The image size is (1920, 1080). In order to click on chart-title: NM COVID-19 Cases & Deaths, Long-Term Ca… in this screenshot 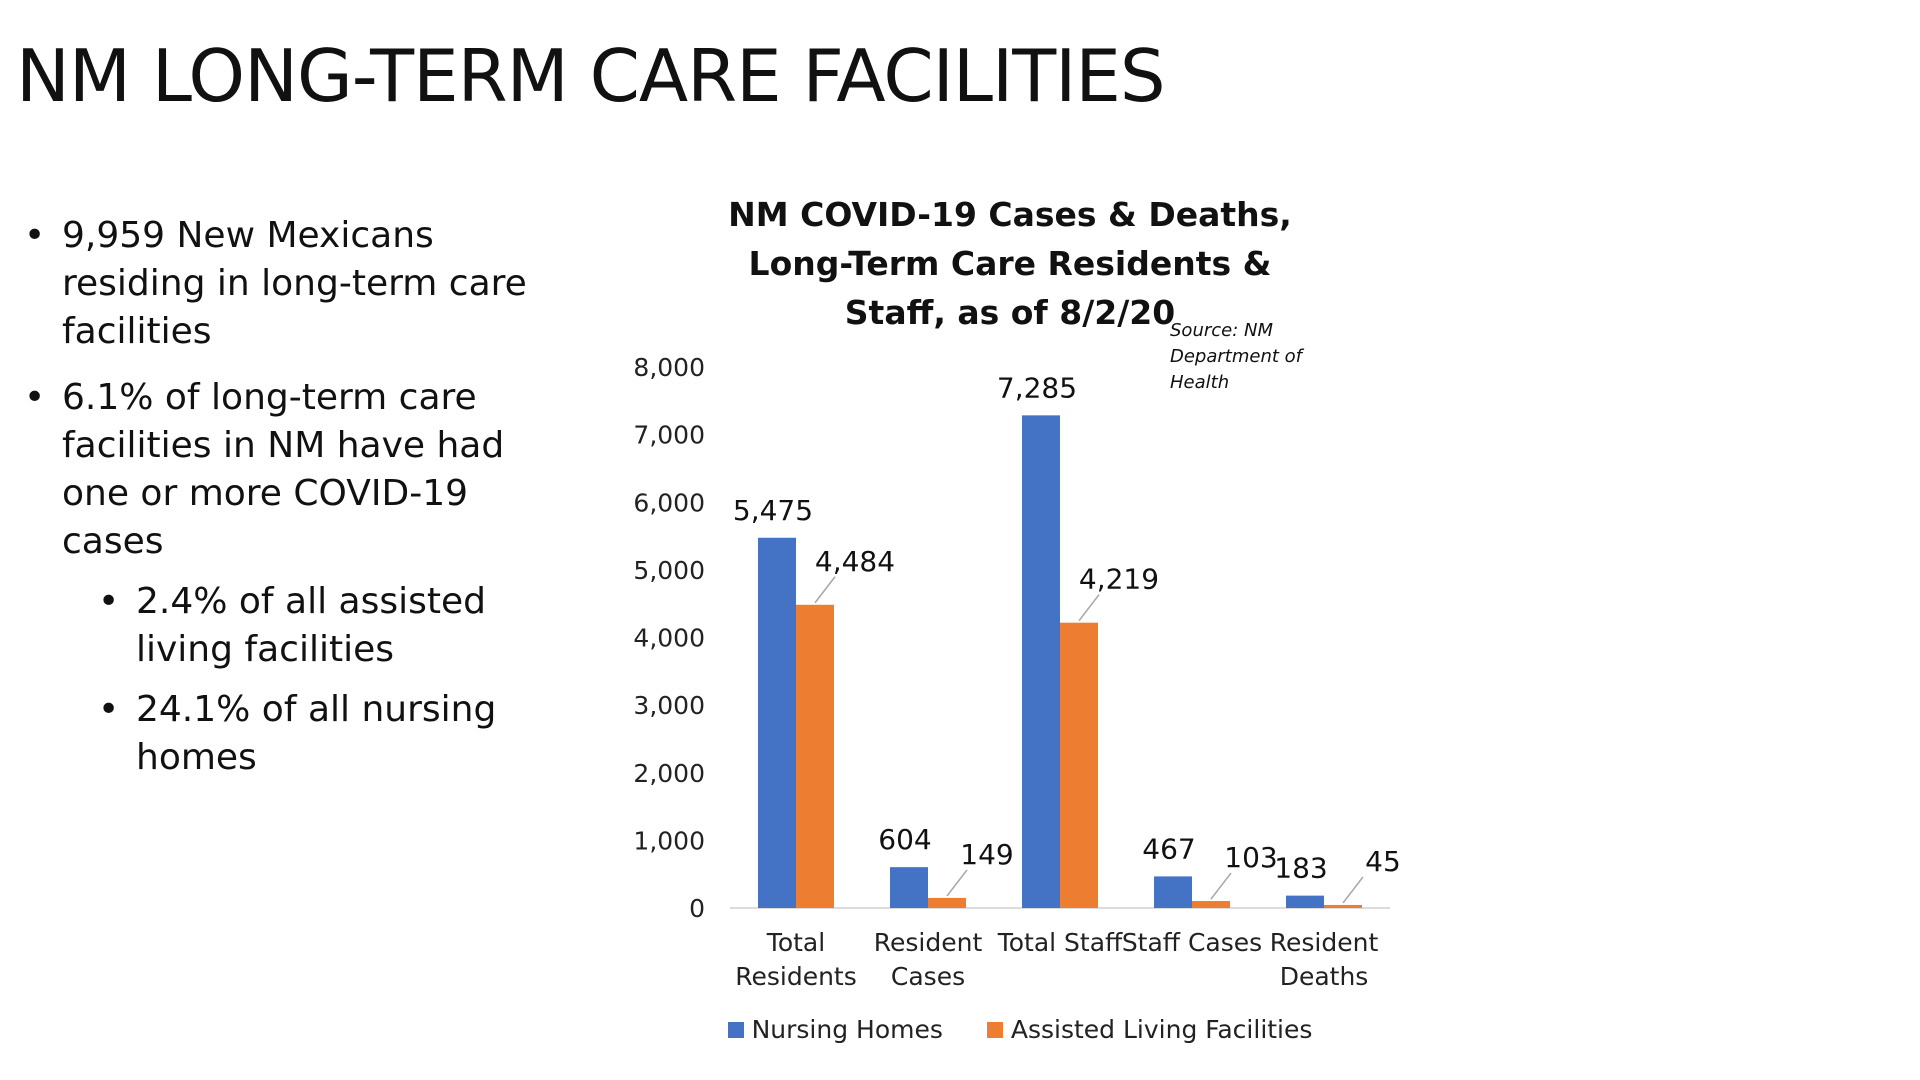, I will do `click(1010, 263)`.